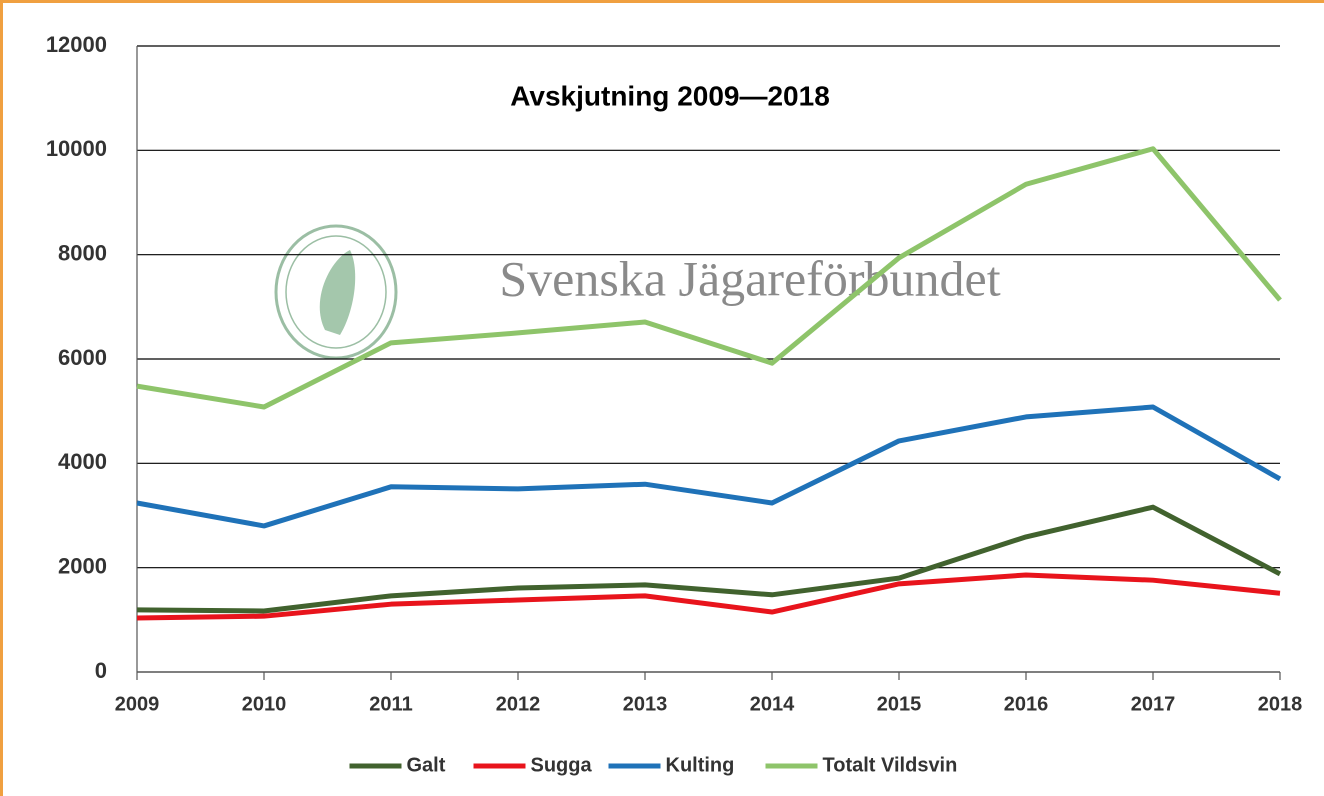  Describe the element at coordinates (645, 704) in the screenshot. I see `x-tick-label: 2013` at that location.